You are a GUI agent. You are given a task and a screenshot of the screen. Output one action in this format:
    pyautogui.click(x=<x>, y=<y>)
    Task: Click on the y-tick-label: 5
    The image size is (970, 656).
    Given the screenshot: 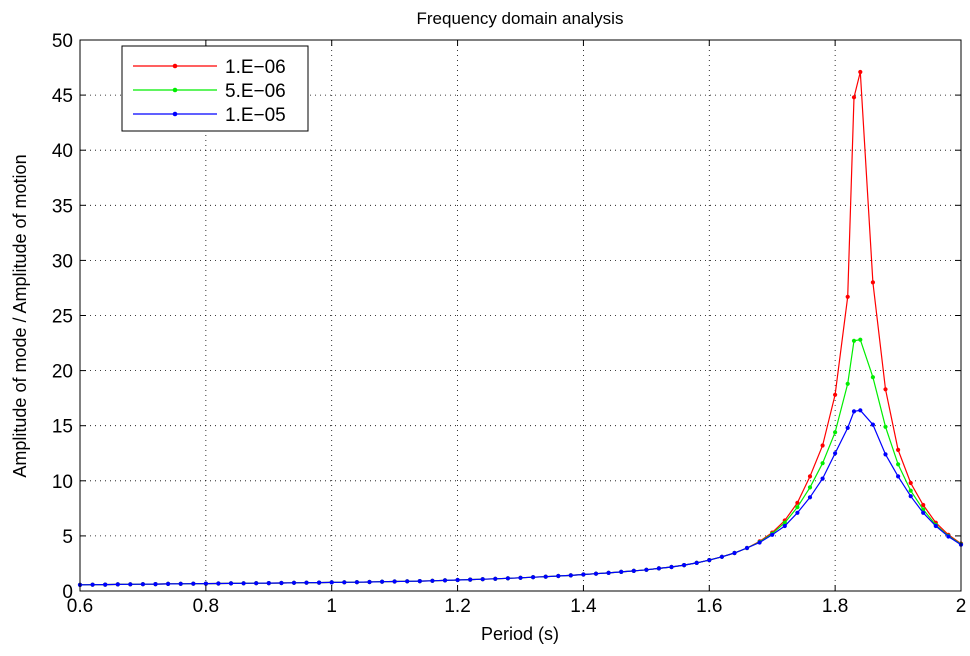 What is the action you would take?
    pyautogui.click(x=67, y=537)
    